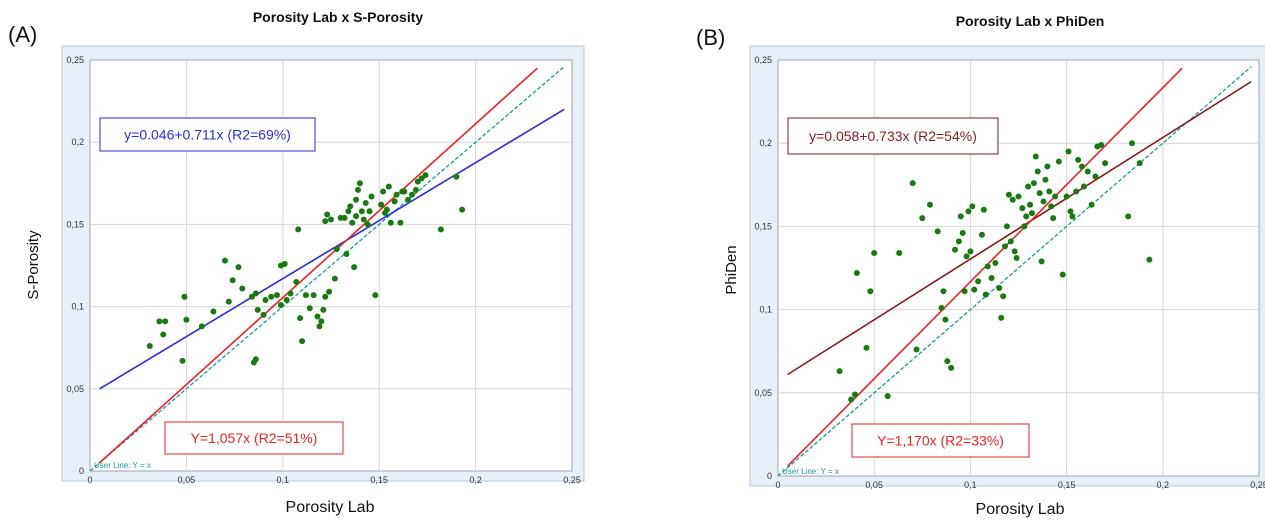 Image resolution: width=1265 pixels, height=523 pixels. What do you see at coordinates (1257, 485) in the screenshot?
I see `x-tick-label: 0,25` at bounding box center [1257, 485].